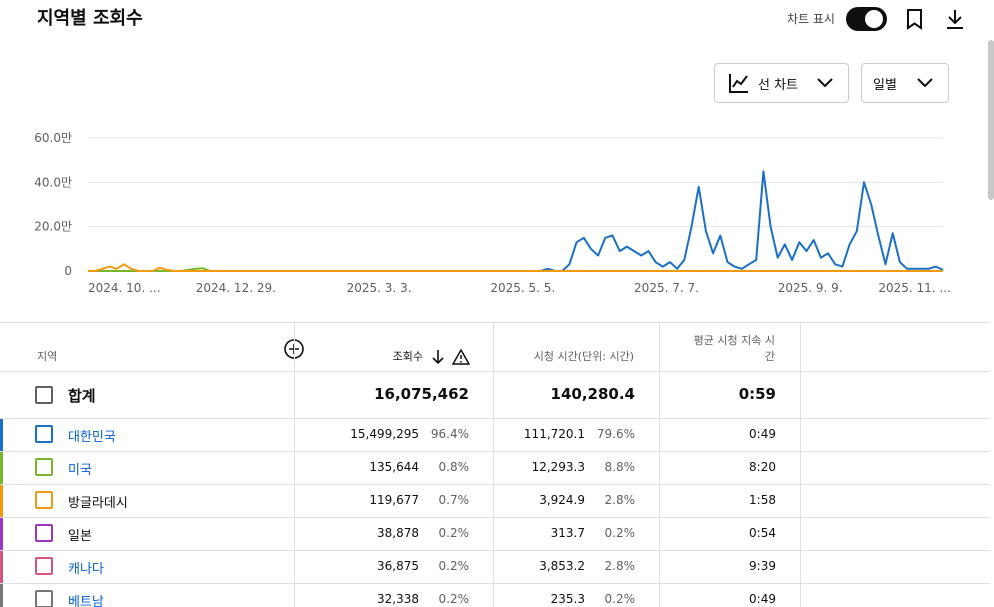  What do you see at coordinates (86, 601) in the screenshot?
I see `region-name: 베트남` at bounding box center [86, 601].